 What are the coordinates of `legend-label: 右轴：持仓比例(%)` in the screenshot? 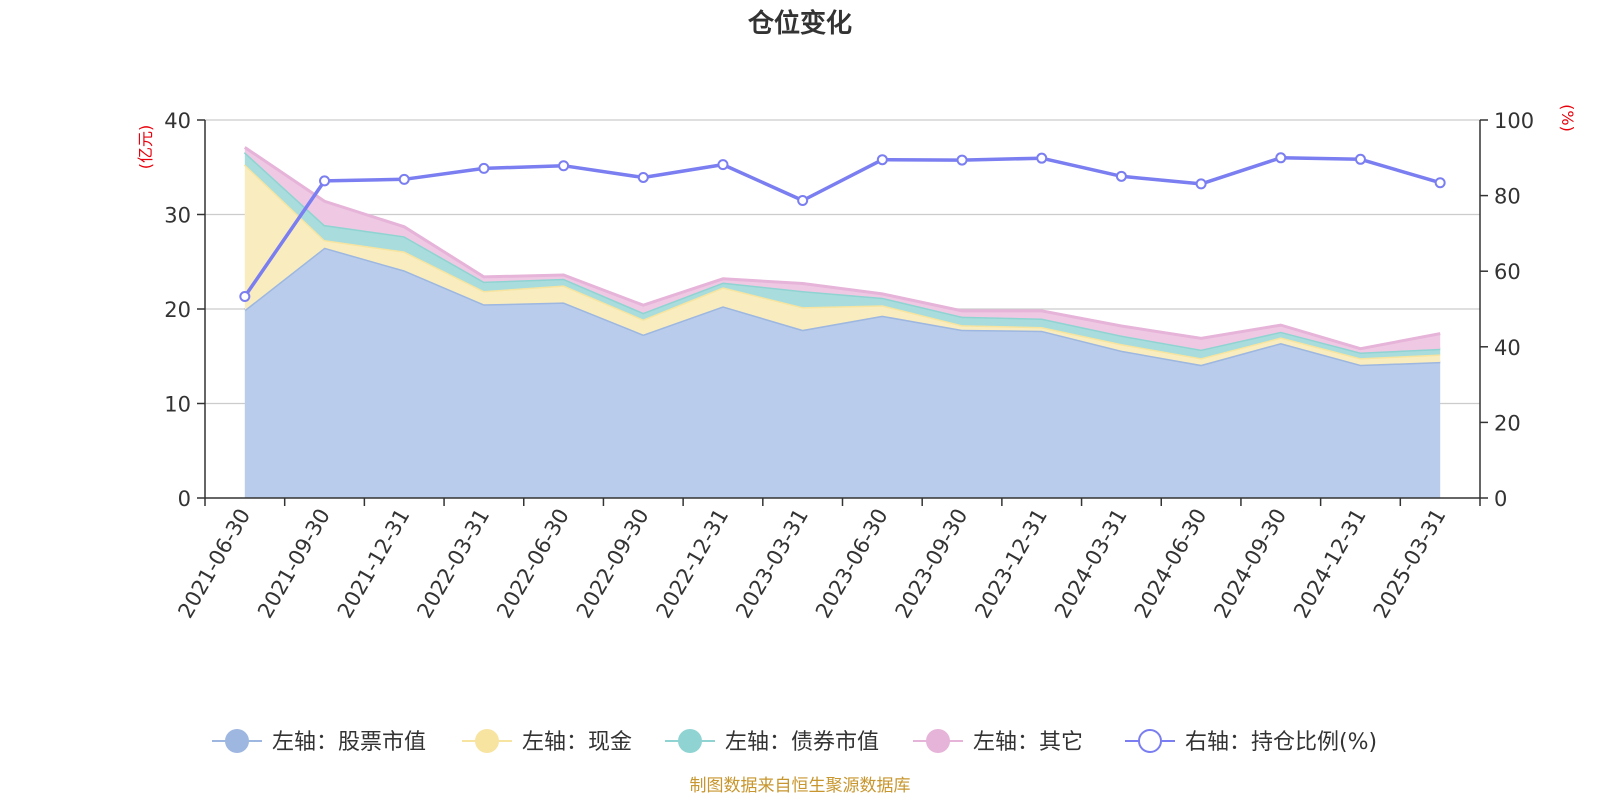 It's located at (1281, 742).